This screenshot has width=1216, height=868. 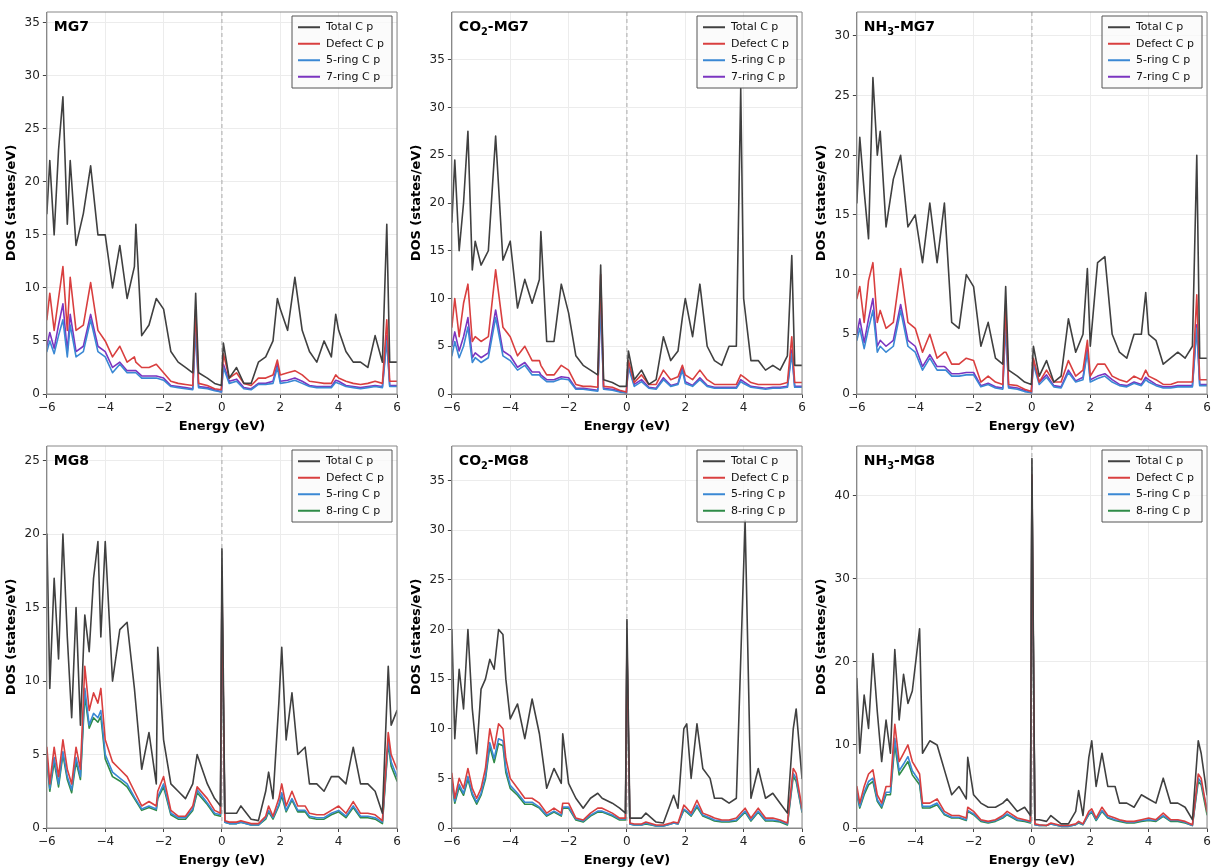 What do you see at coordinates (71, 460) in the screenshot?
I see `text: MG8` at bounding box center [71, 460].